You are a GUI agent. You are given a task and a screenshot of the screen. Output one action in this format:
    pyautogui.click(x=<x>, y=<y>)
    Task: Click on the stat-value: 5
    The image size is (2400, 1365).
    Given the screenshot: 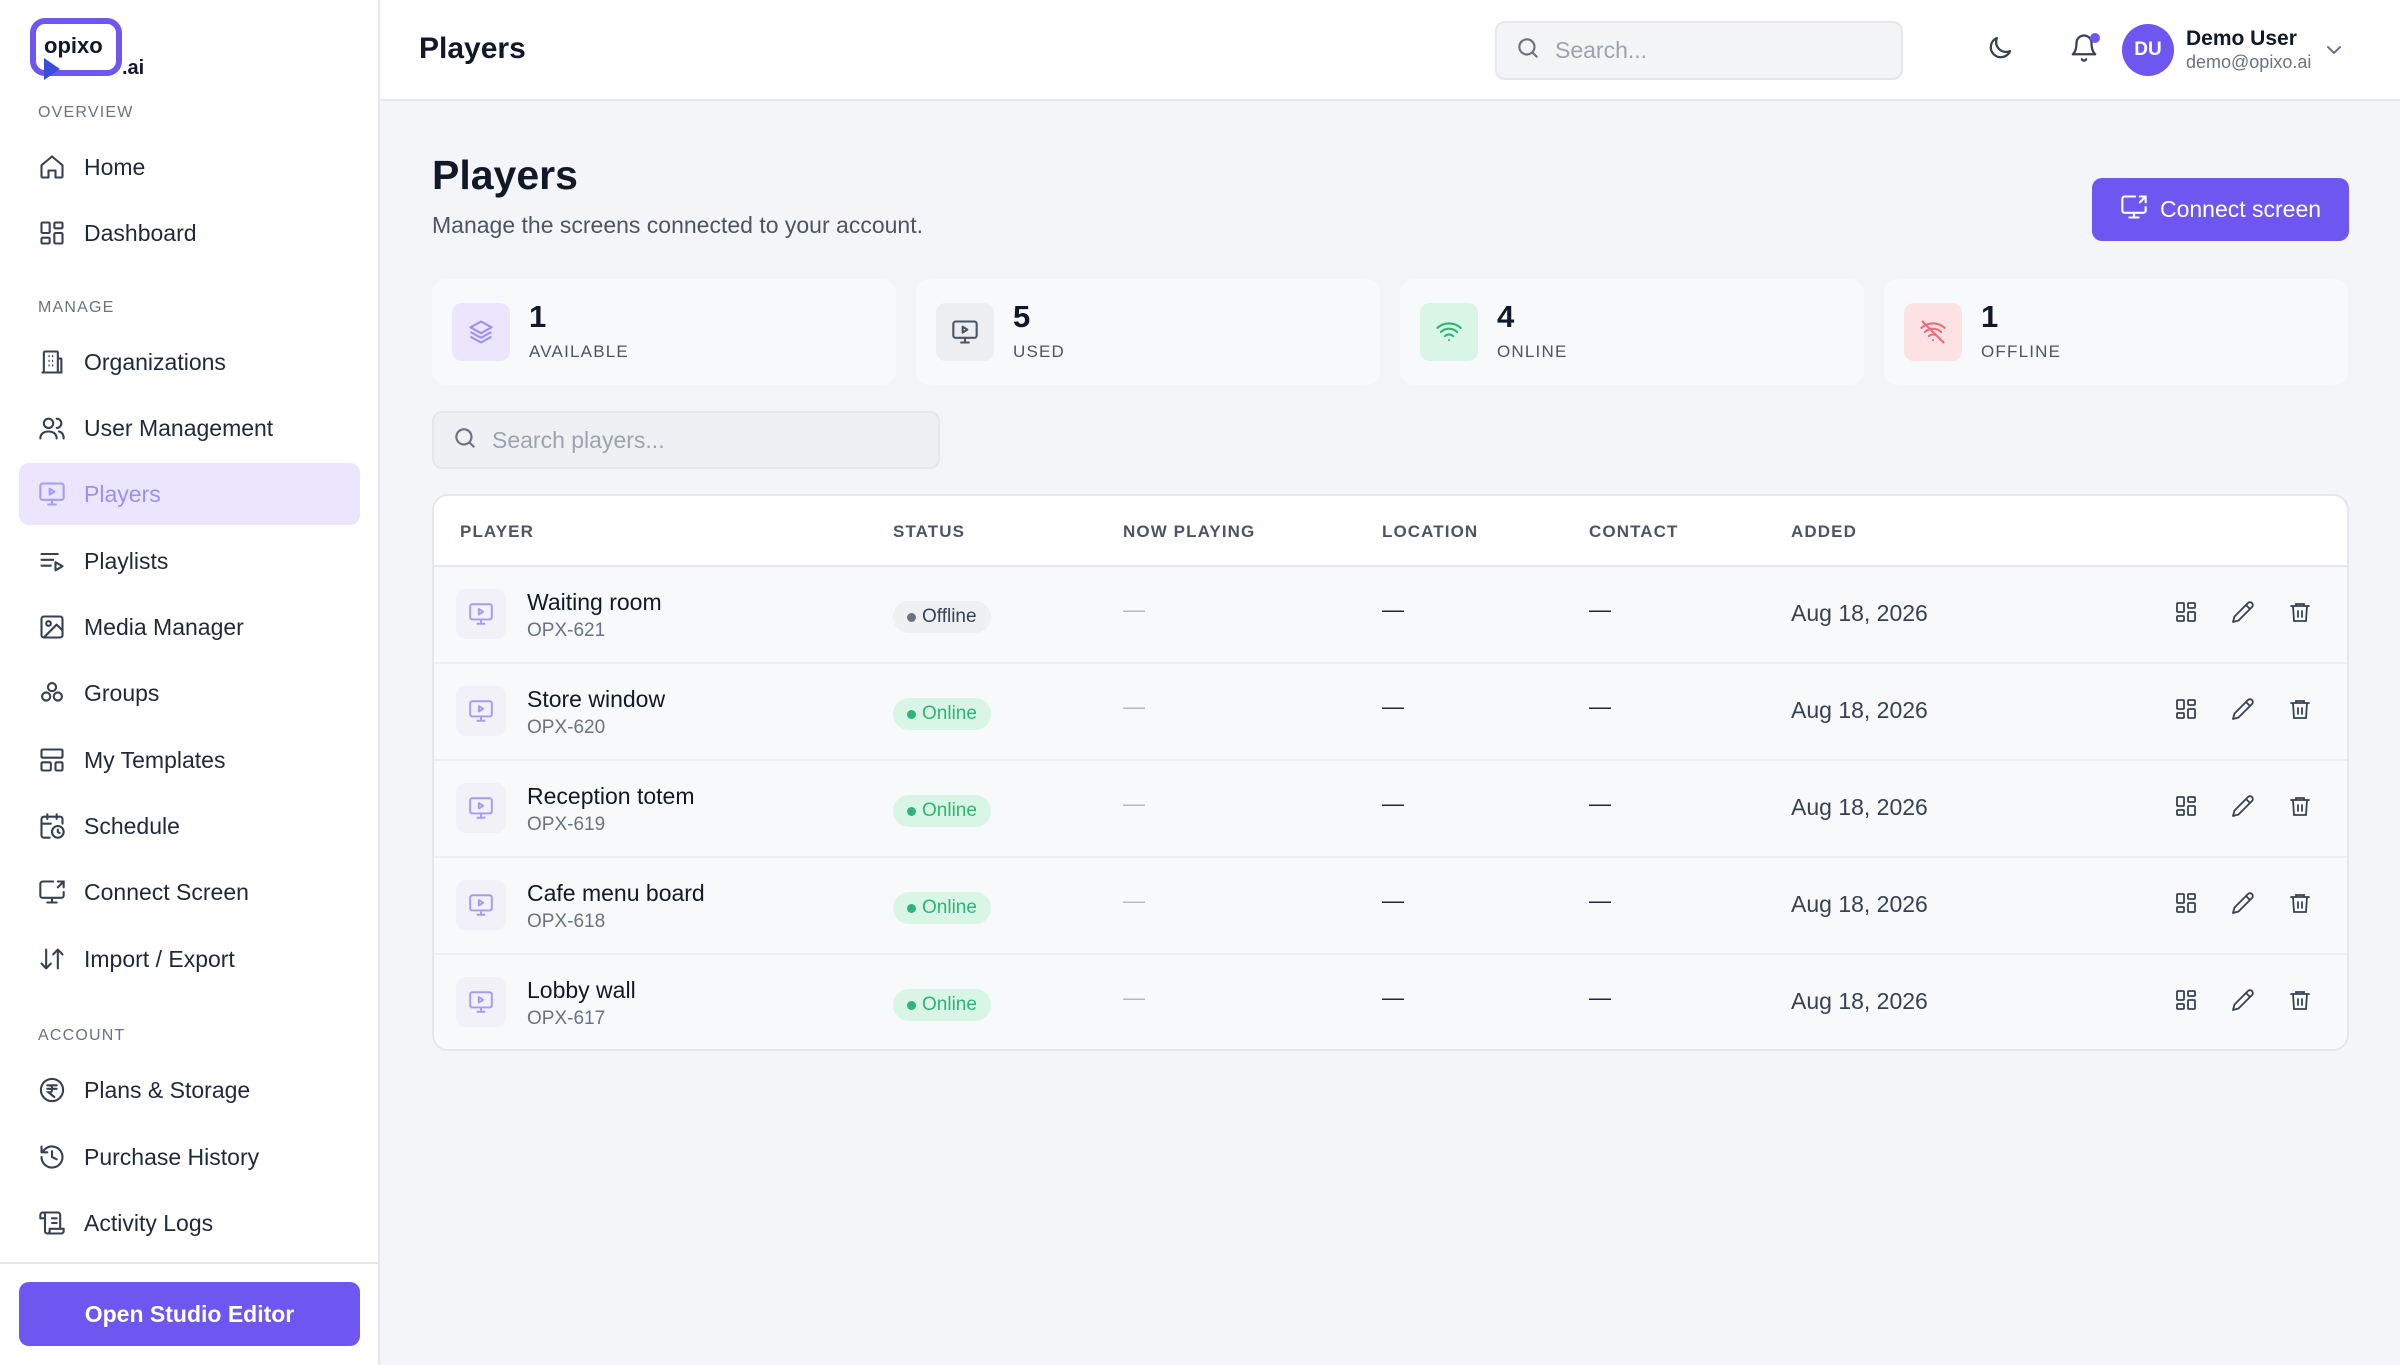 What is the action you would take?
    pyautogui.click(x=1022, y=316)
    